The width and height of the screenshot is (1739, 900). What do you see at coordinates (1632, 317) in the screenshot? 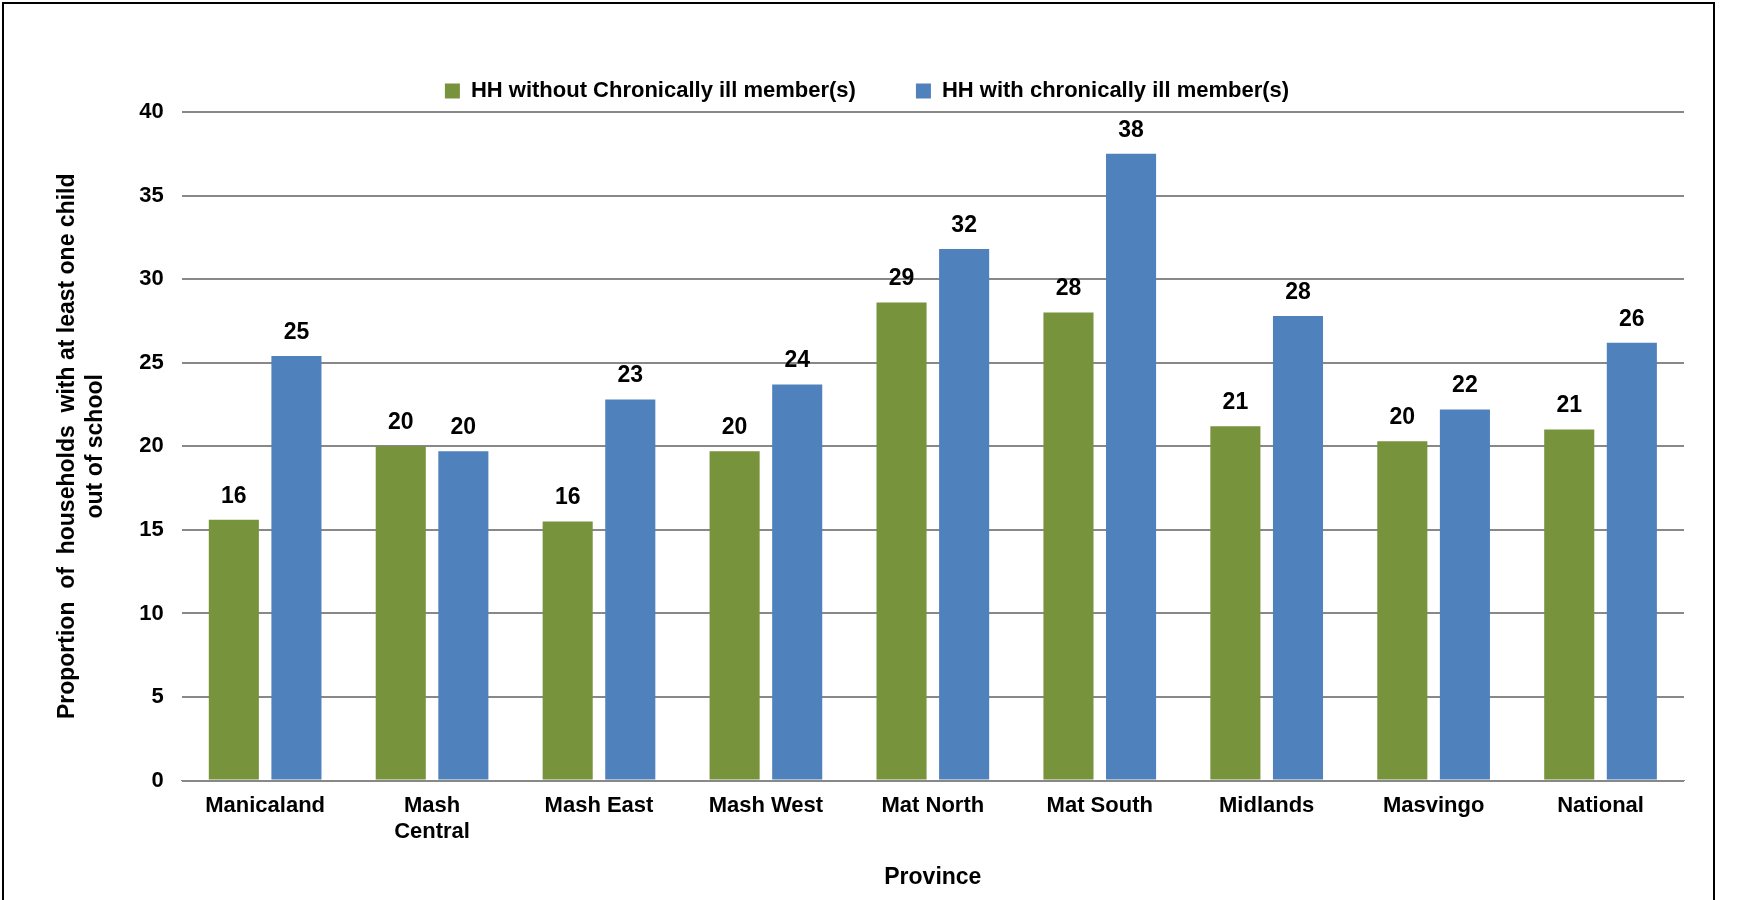
I see `data-label: 26` at bounding box center [1632, 317].